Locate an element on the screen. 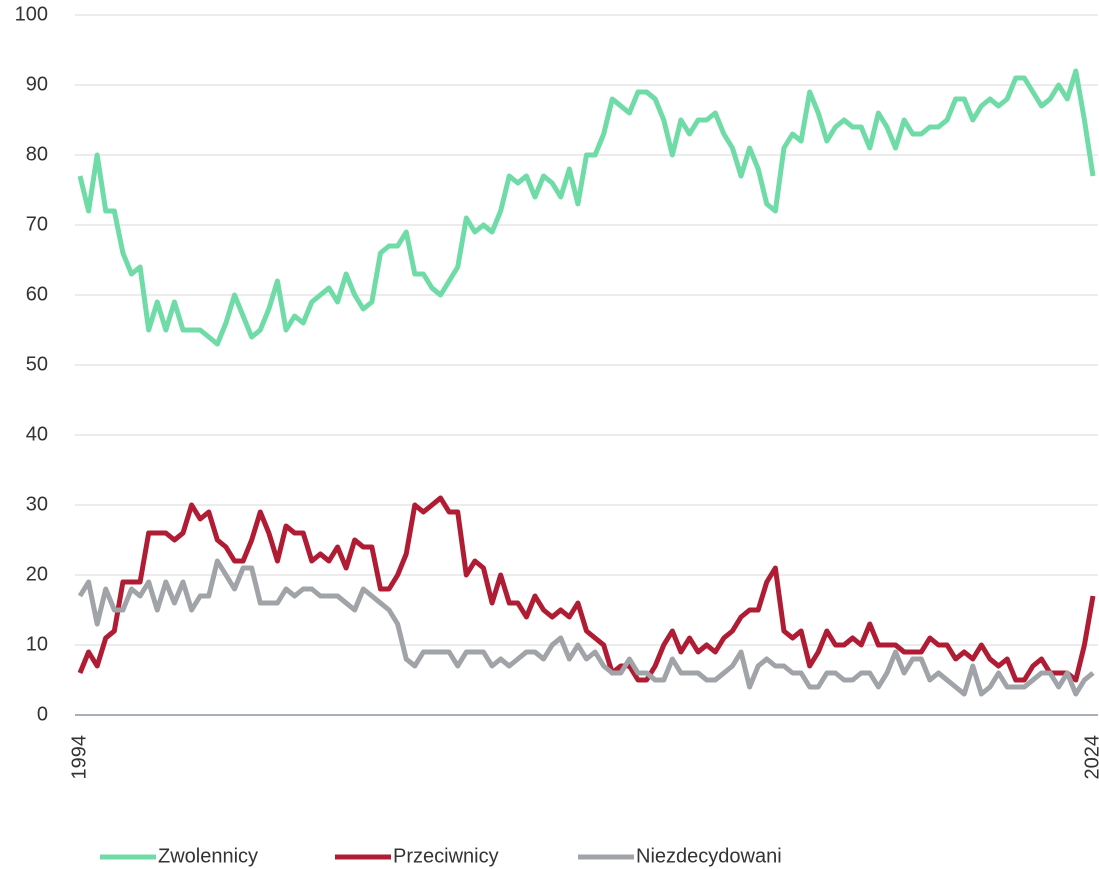  y-tick-label: 70 is located at coordinates (37, 224).